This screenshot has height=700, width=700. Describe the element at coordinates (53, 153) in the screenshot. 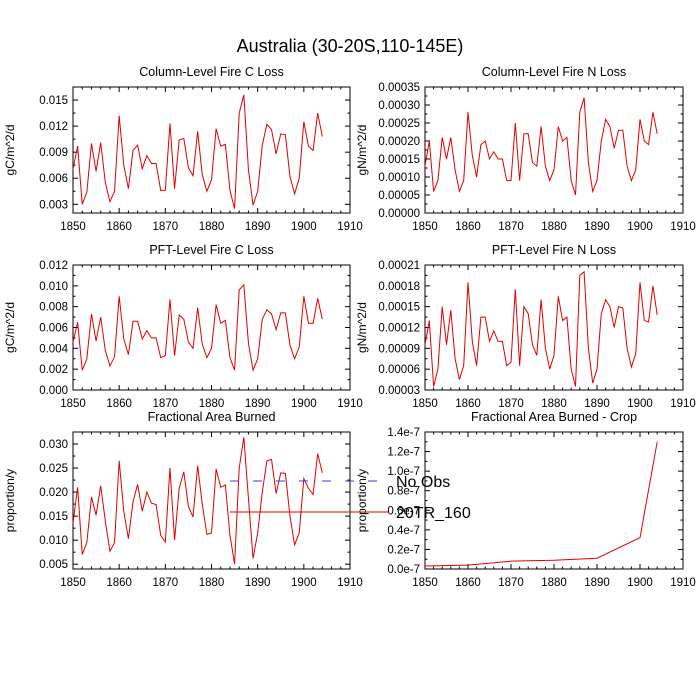

I see `y-tick-label: 0.009` at that location.